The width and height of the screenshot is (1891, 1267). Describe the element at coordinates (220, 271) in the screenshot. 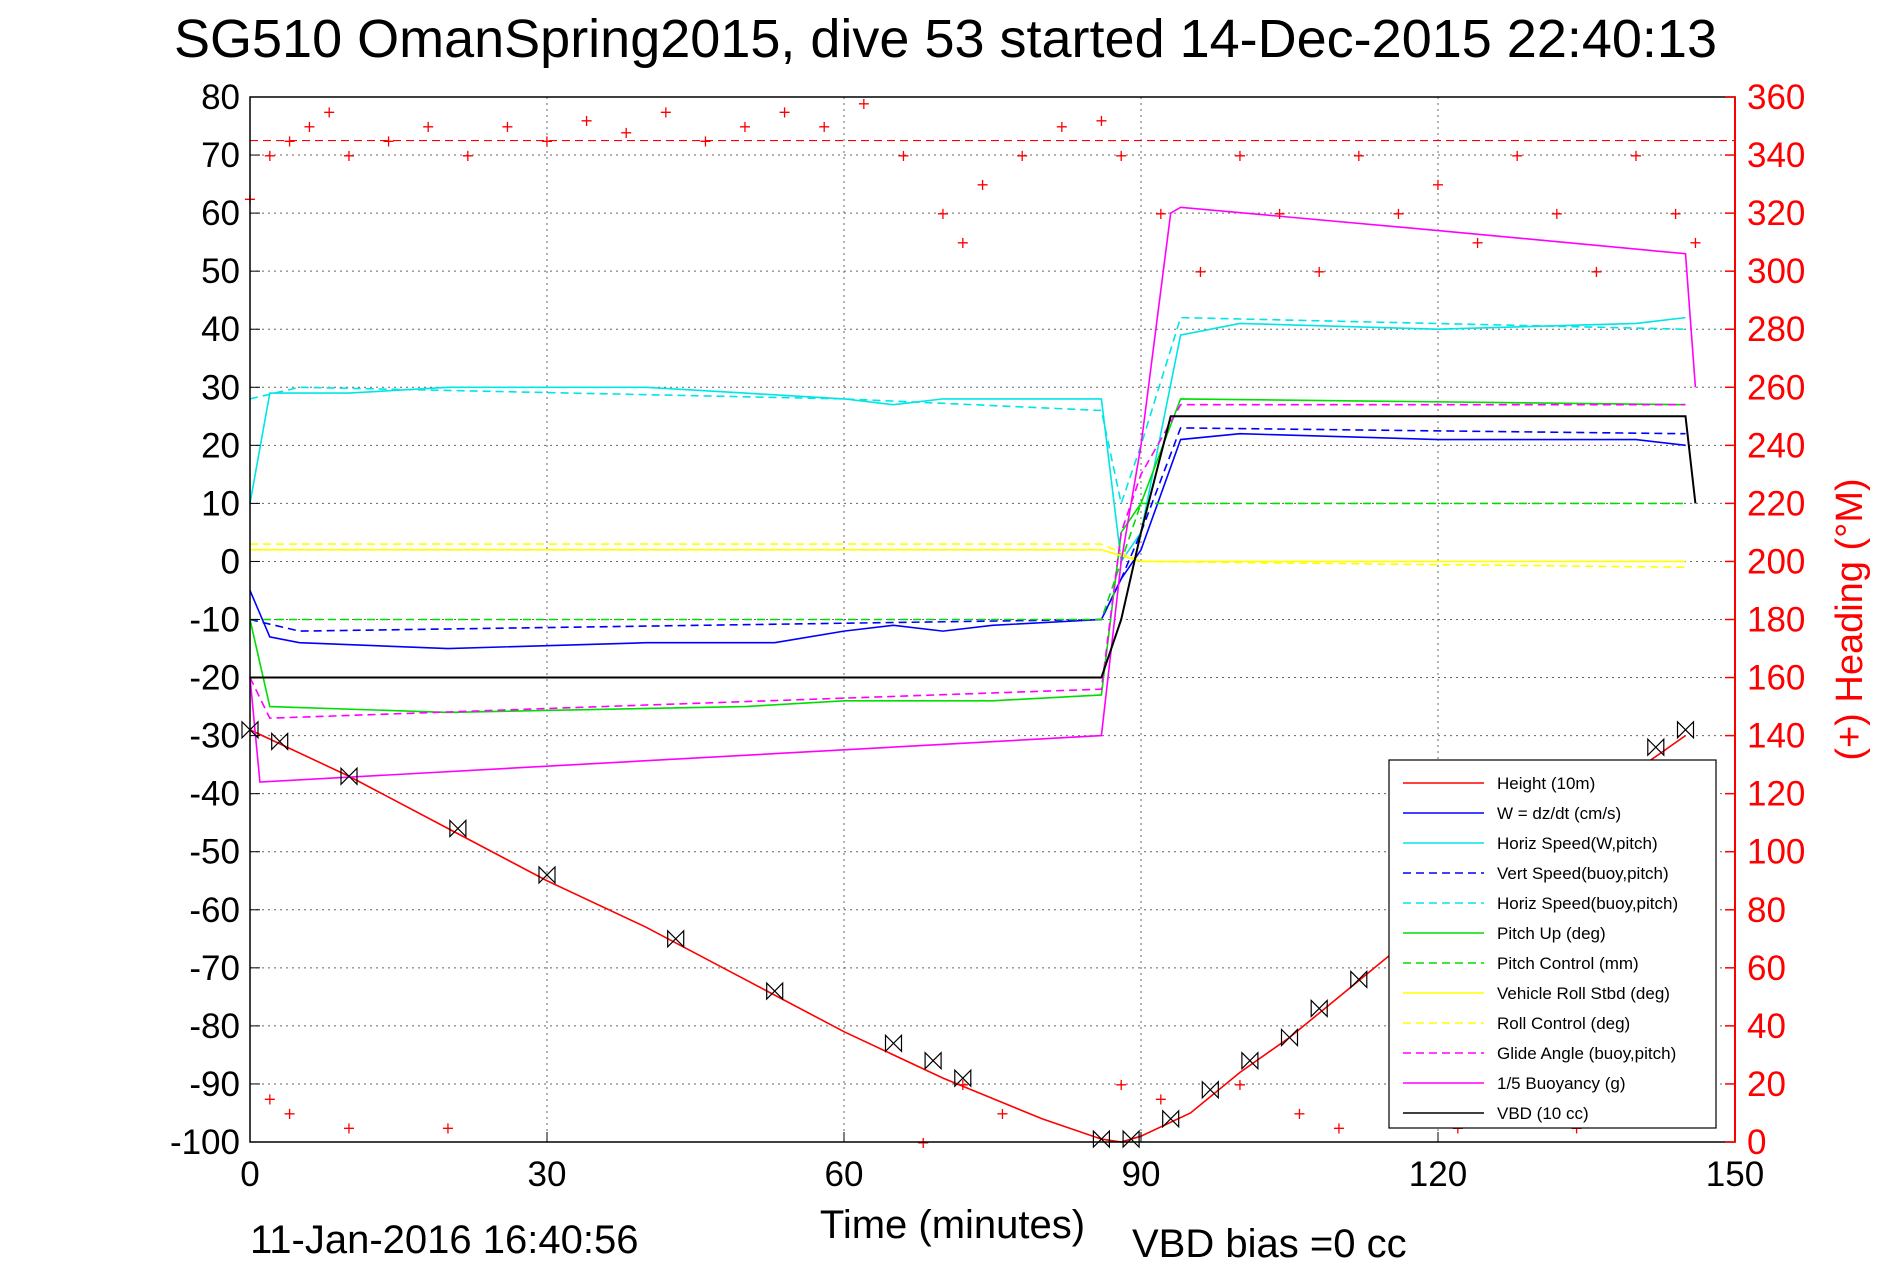

I see `y-tick-label: 50` at that location.